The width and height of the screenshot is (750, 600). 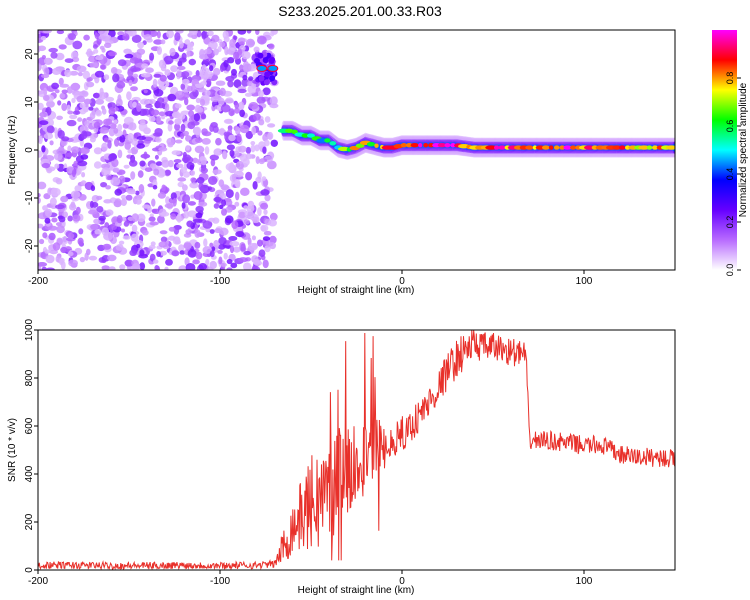 What do you see at coordinates (158, 150) in the screenshot?
I see `spectrogram-noise-field` at bounding box center [158, 150].